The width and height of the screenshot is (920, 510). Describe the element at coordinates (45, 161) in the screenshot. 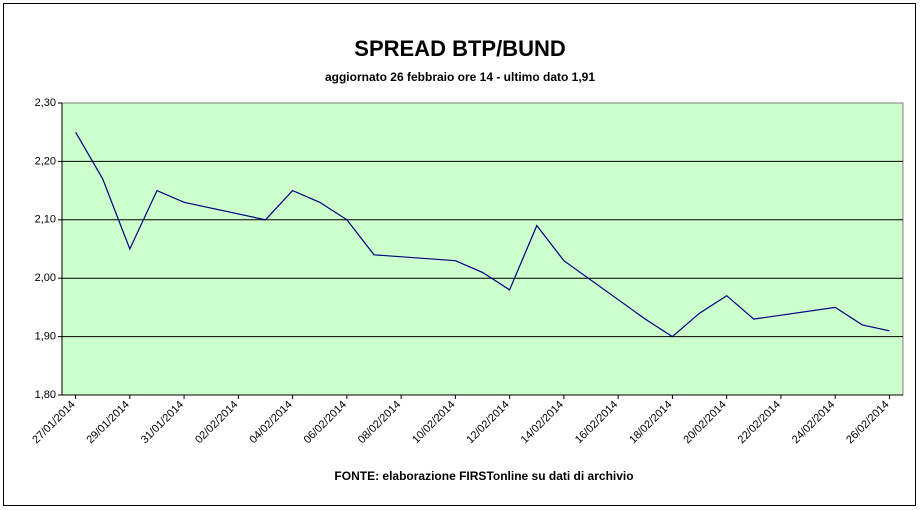

I see `y-tick-label: 2,20` at that location.